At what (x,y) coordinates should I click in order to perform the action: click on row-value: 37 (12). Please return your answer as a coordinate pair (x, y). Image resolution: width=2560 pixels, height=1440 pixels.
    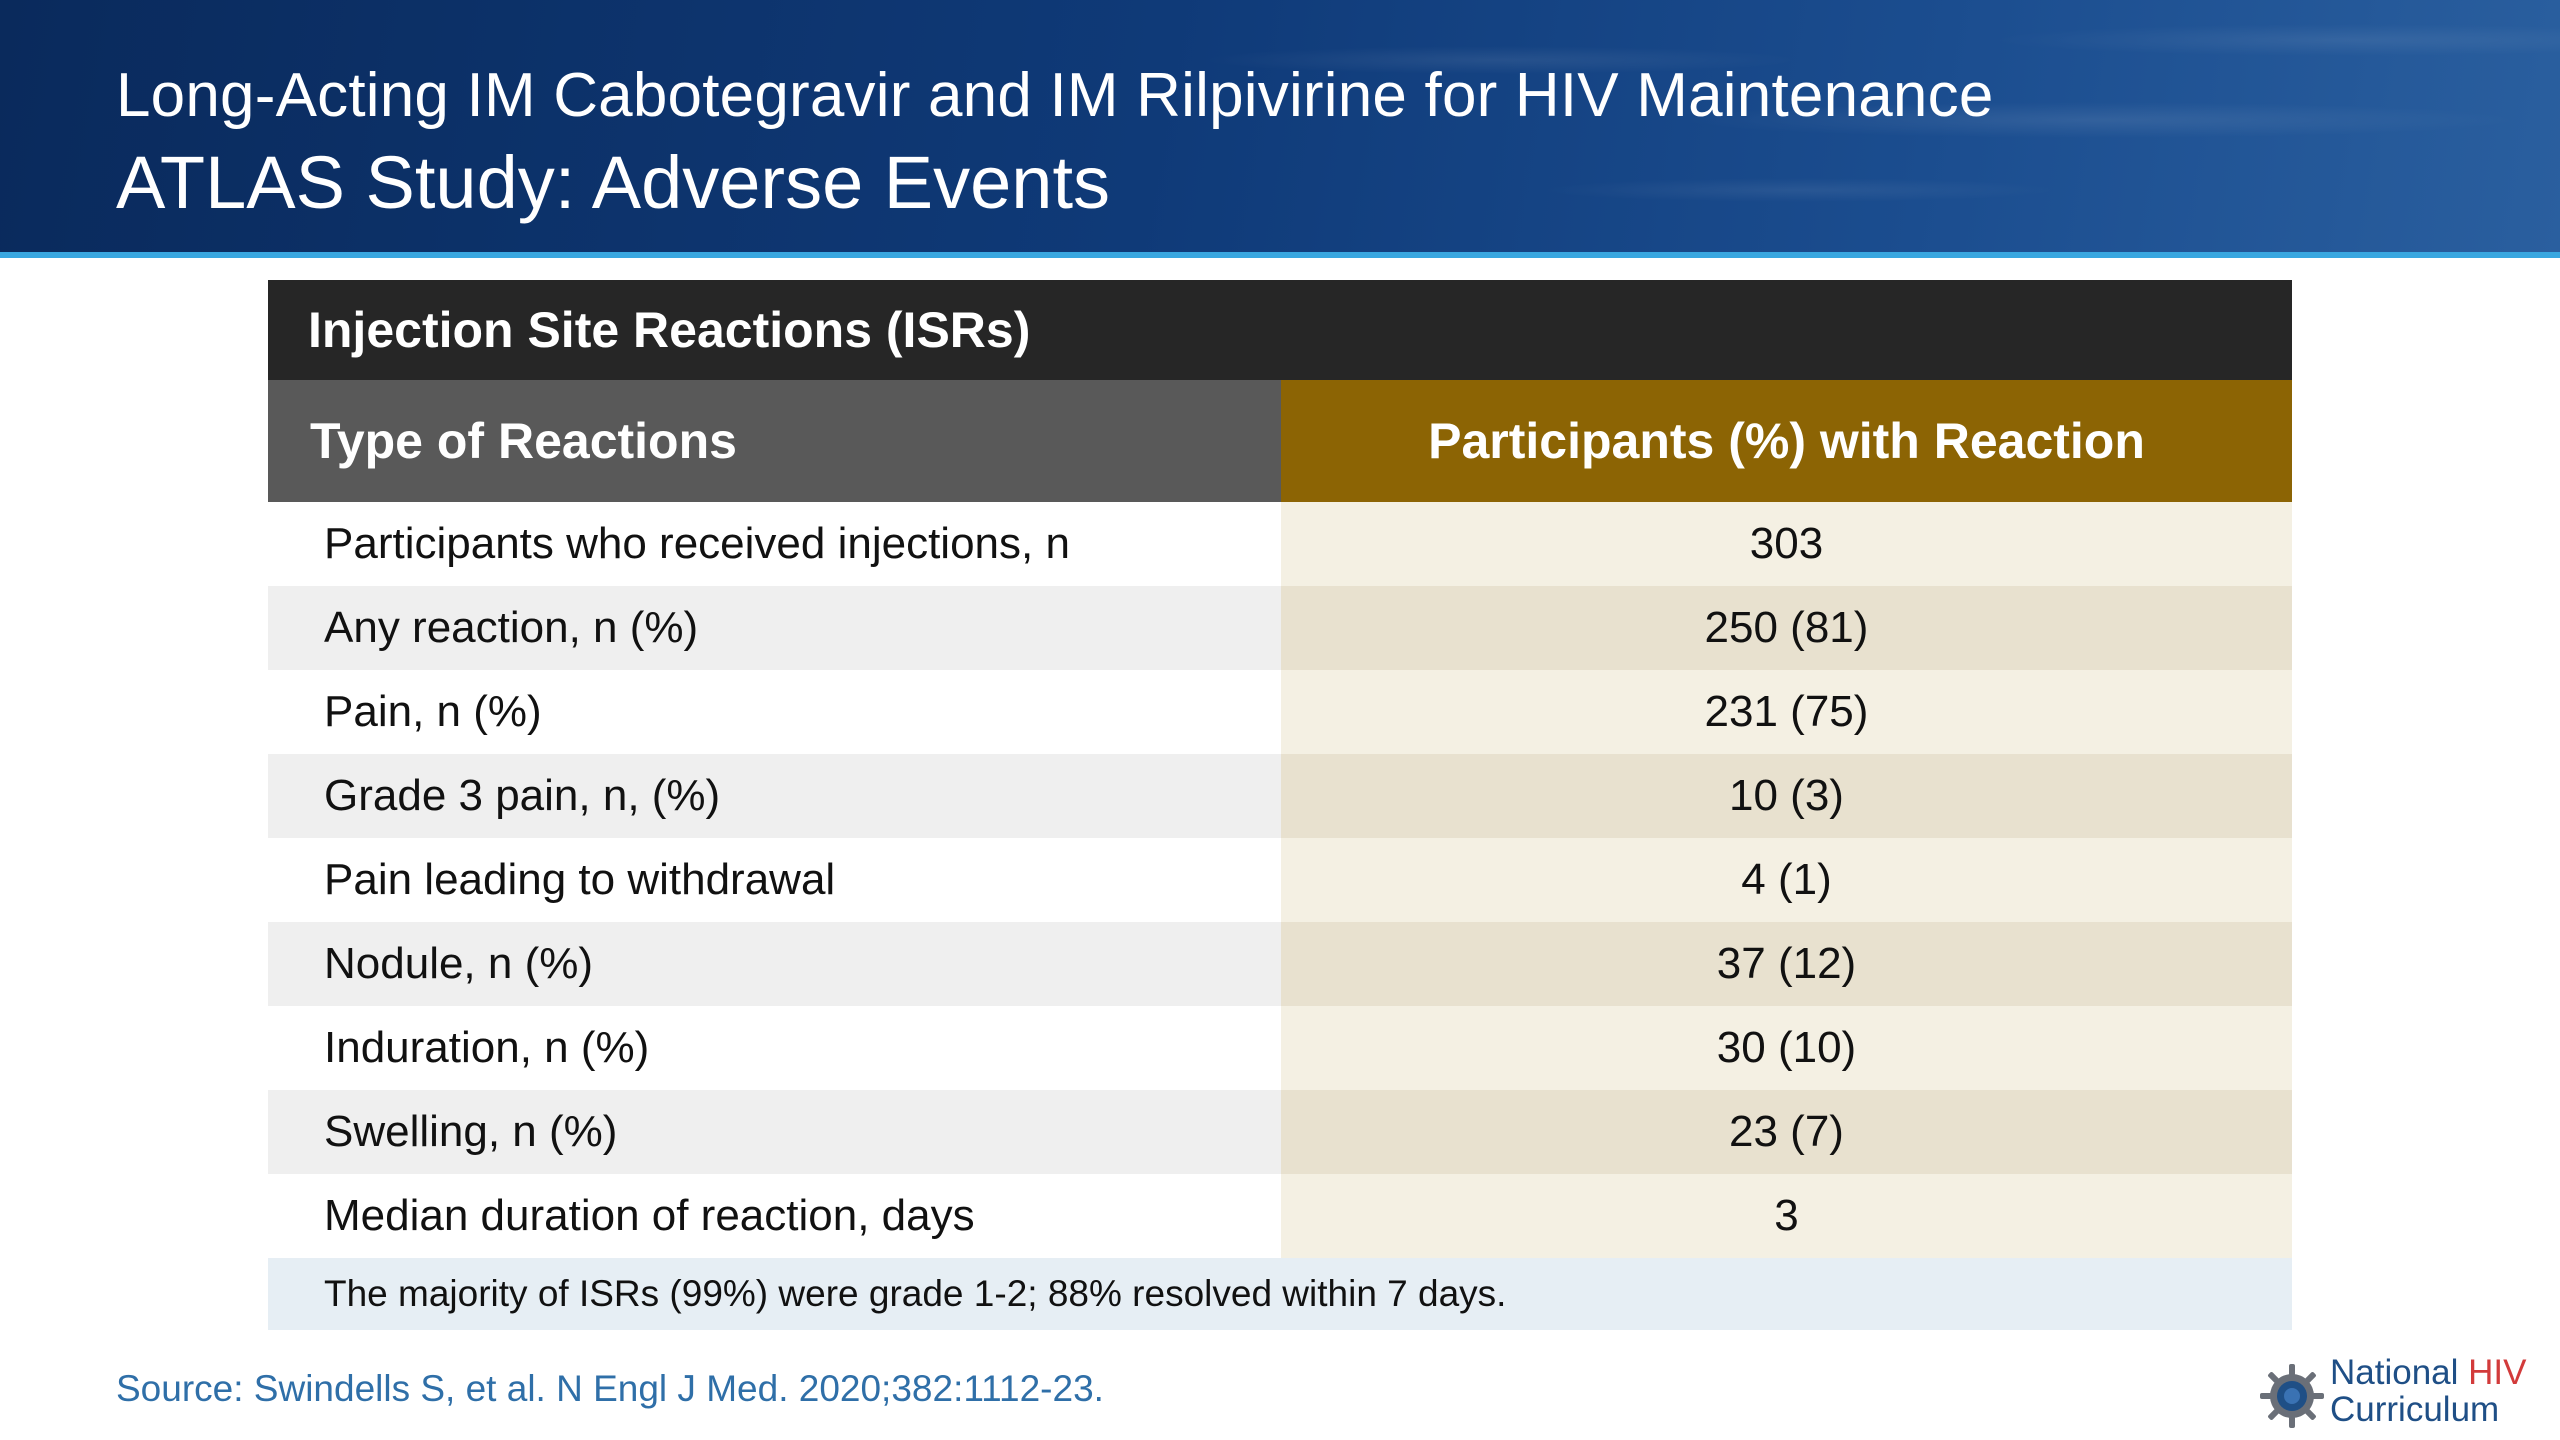
    Looking at the image, I should click on (1786, 964).